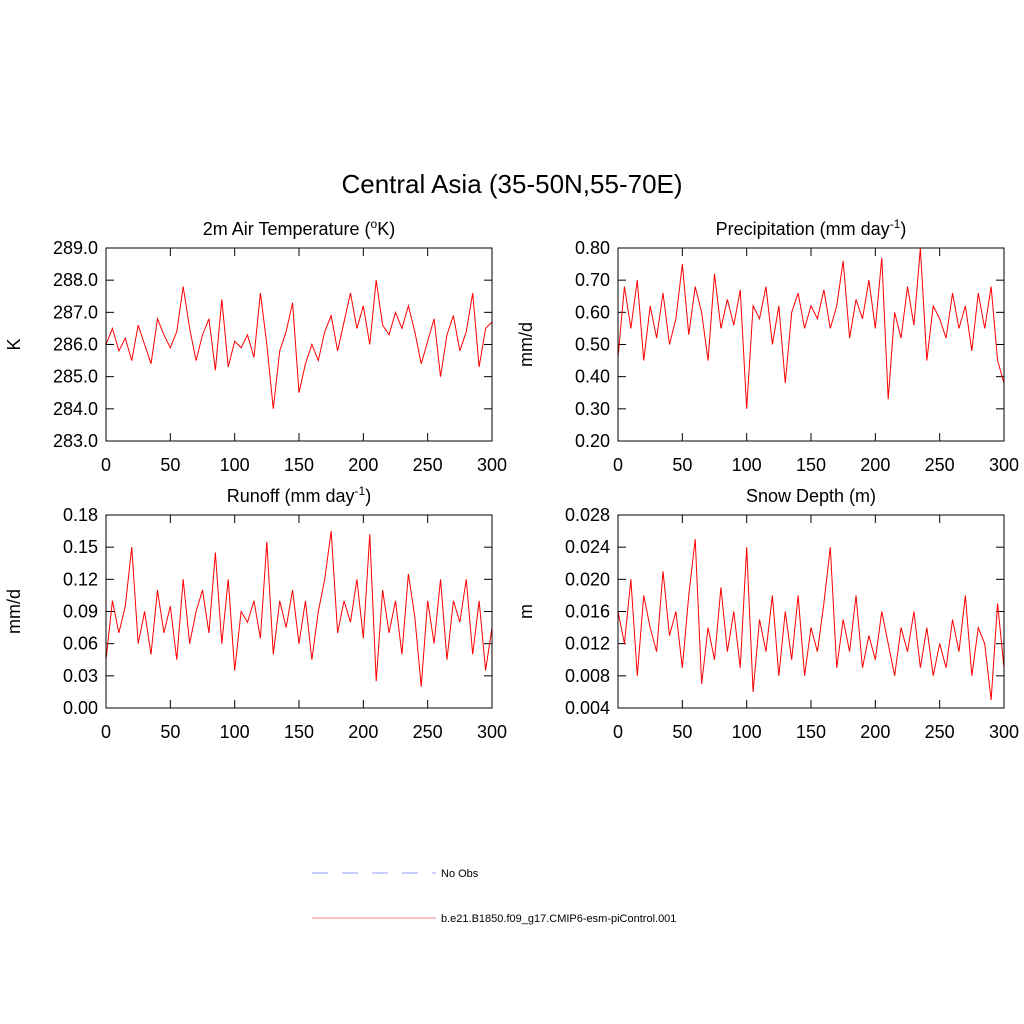 The image size is (1024, 1024). I want to click on y-tick-label: 0.008, so click(587, 676).